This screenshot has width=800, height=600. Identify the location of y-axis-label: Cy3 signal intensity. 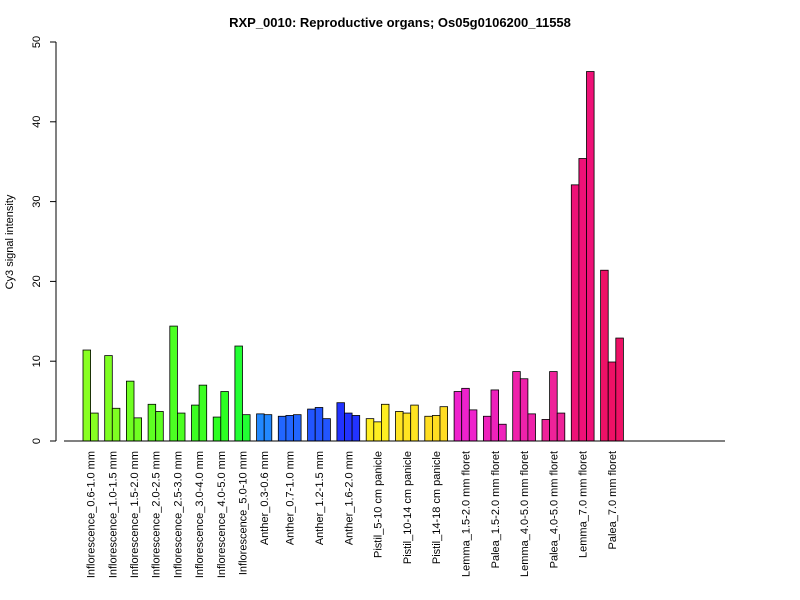
(10, 241).